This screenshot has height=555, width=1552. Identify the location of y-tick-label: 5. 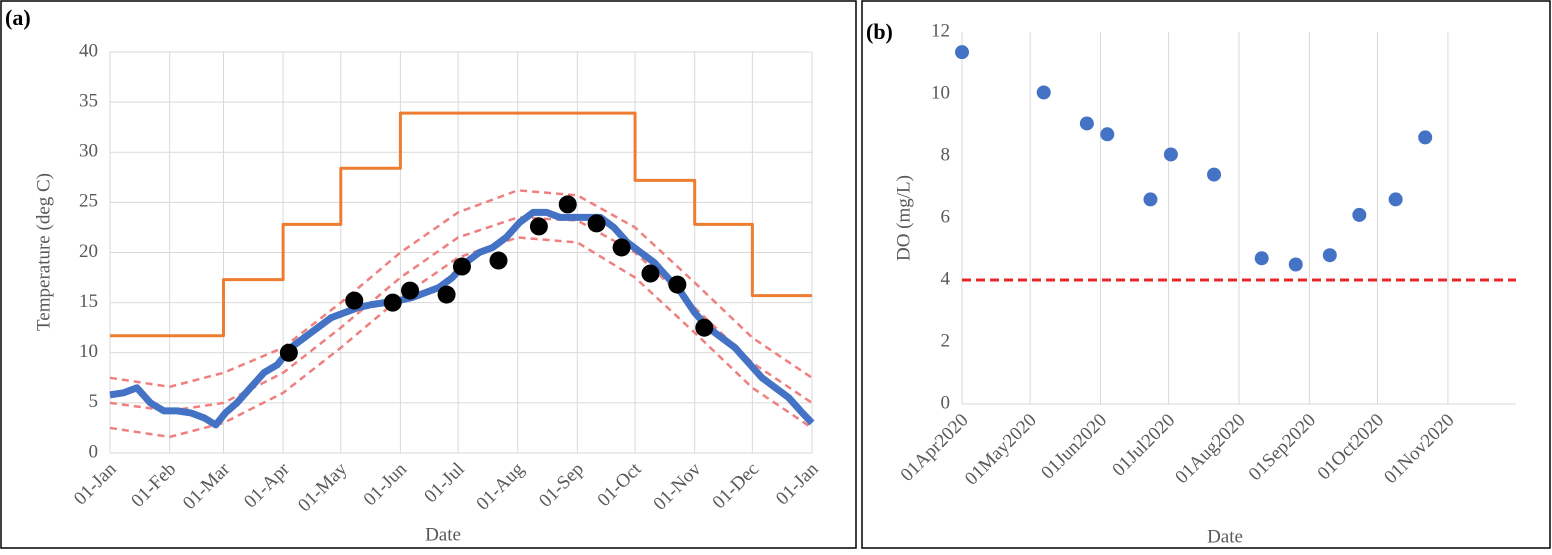
(94, 401).